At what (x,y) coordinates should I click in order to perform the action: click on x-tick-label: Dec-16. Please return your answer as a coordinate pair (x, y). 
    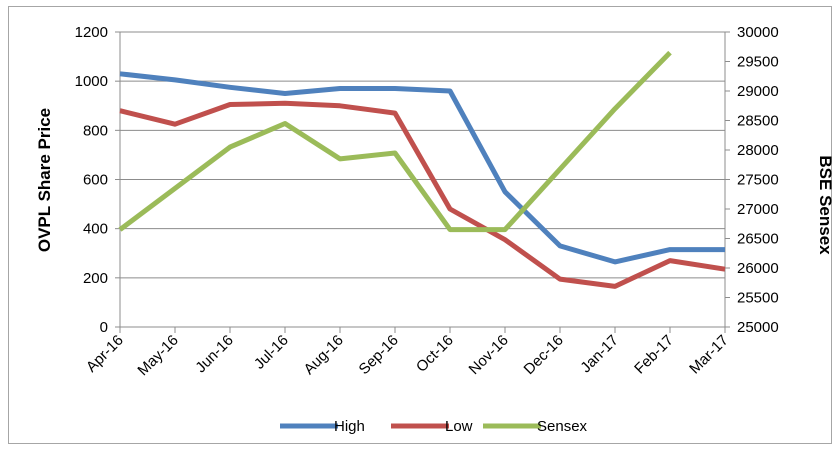
    Looking at the image, I should click on (544, 355).